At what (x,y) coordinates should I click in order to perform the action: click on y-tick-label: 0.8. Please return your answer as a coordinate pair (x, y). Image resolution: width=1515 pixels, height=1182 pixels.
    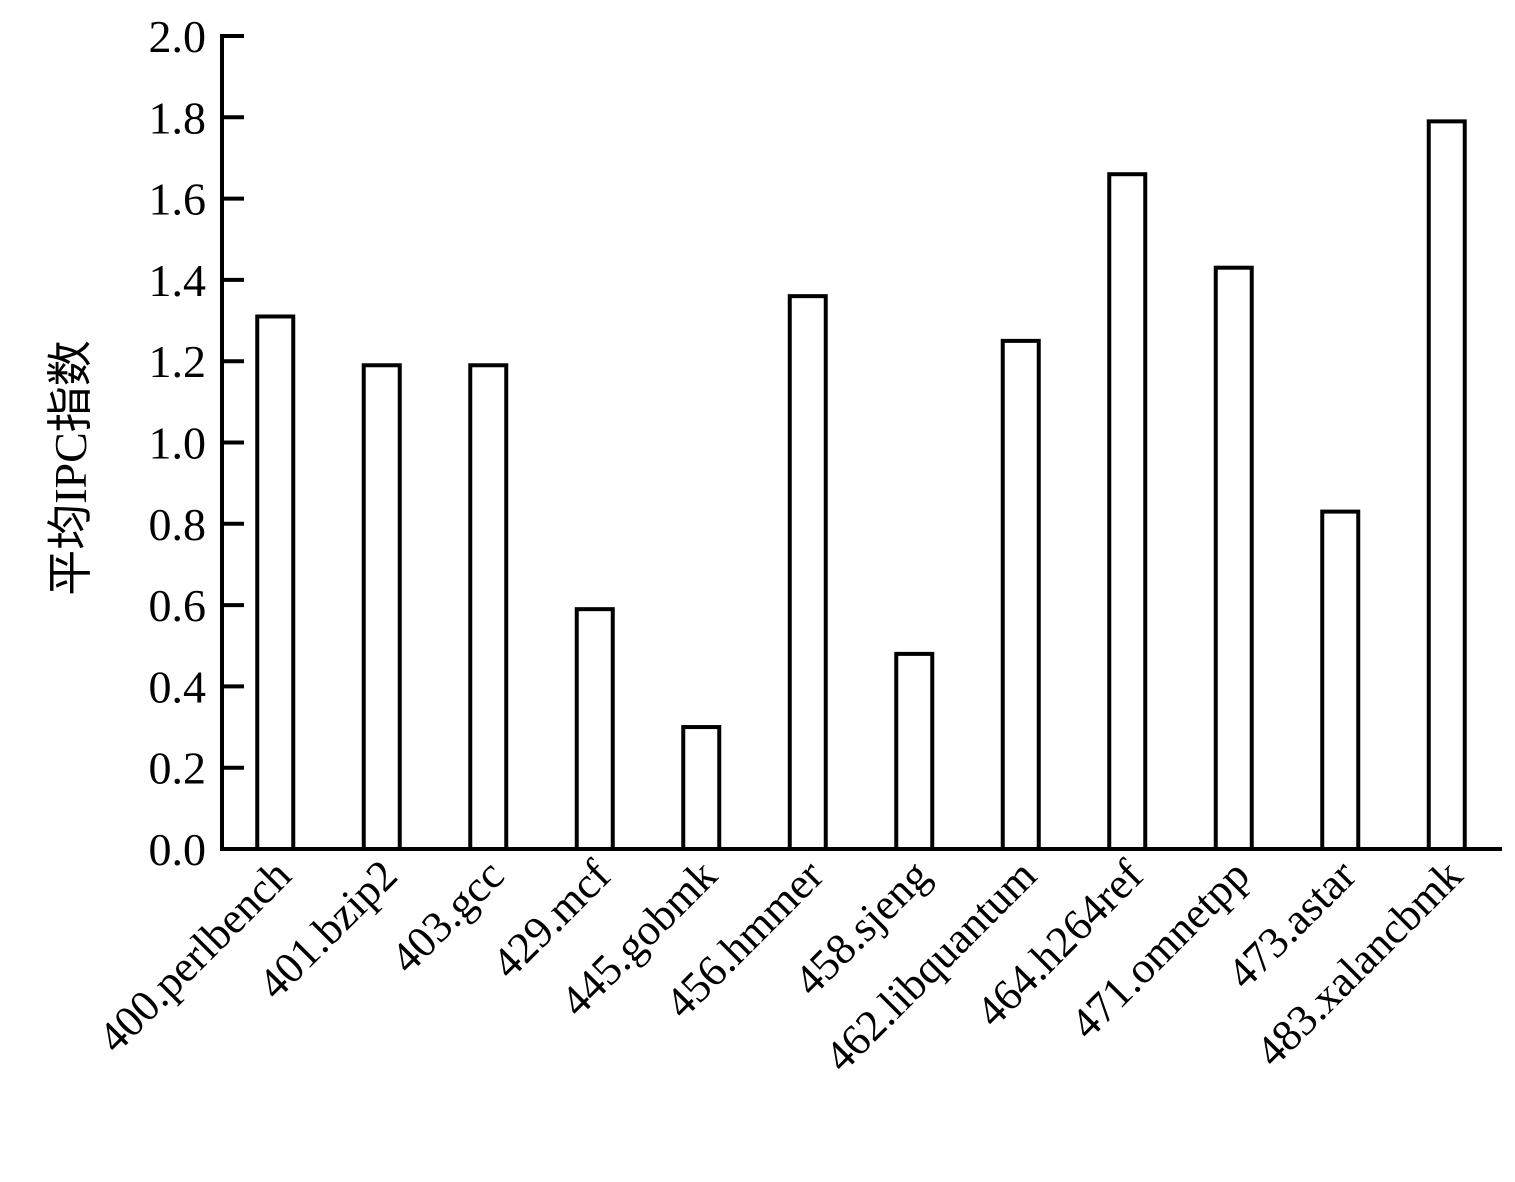
    Looking at the image, I should click on (178, 524).